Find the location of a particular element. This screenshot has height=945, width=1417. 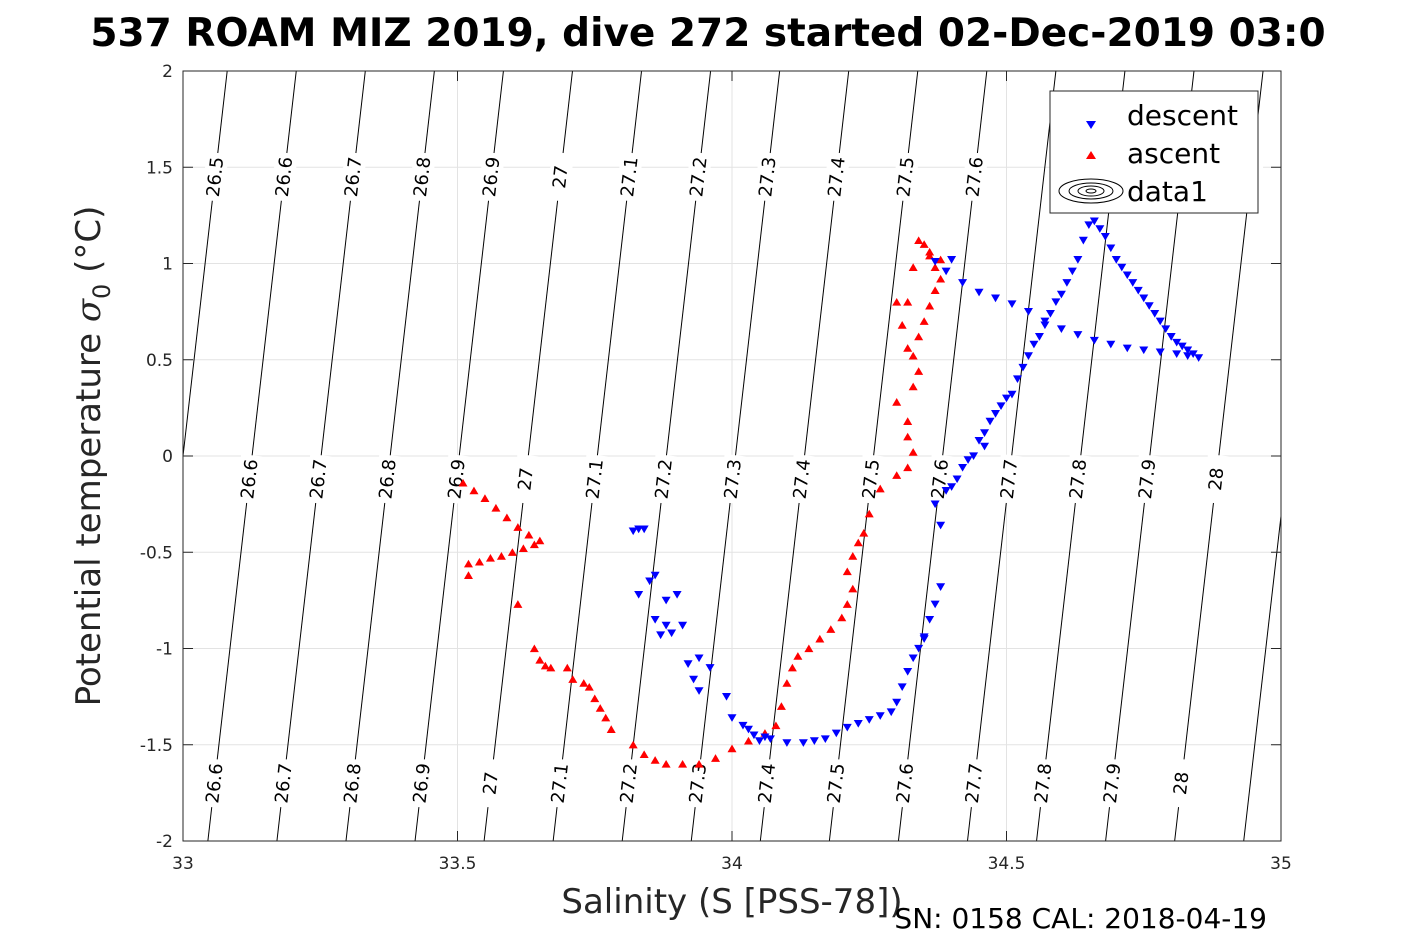

isopycnal-label-text: 27.4 is located at coordinates (836, 177).